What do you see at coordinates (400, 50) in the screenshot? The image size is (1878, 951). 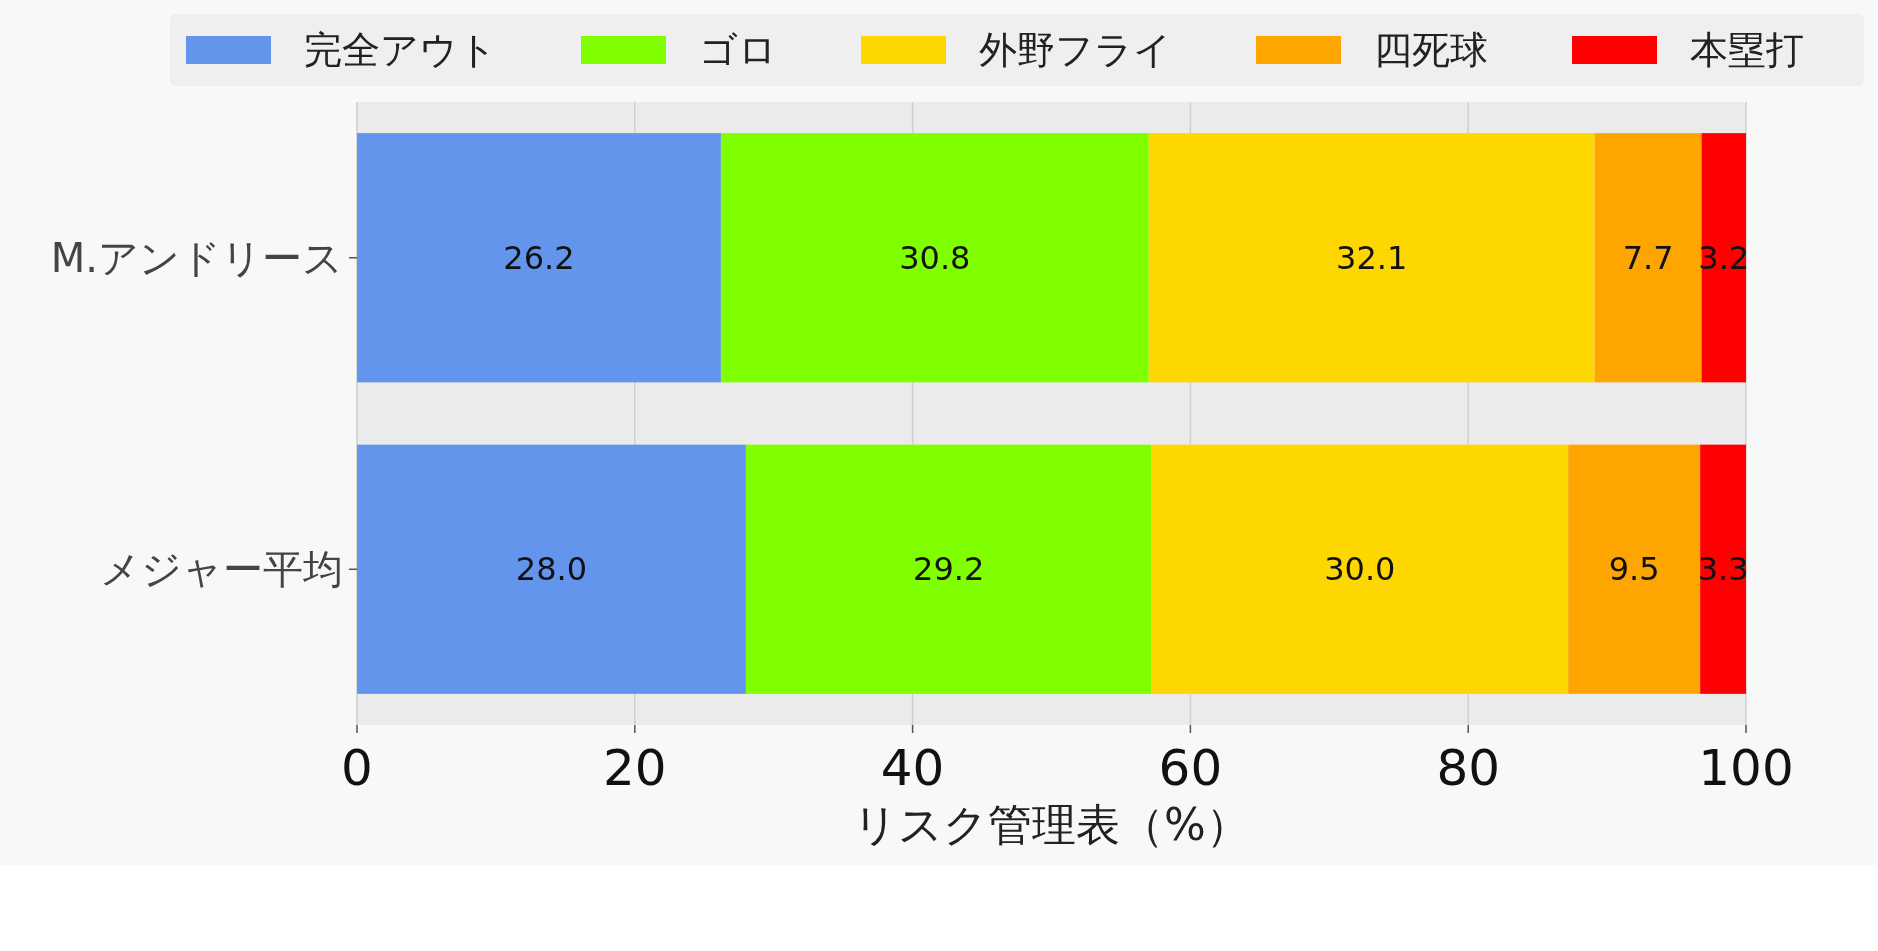 I see `legend-label: 完全アウト` at bounding box center [400, 50].